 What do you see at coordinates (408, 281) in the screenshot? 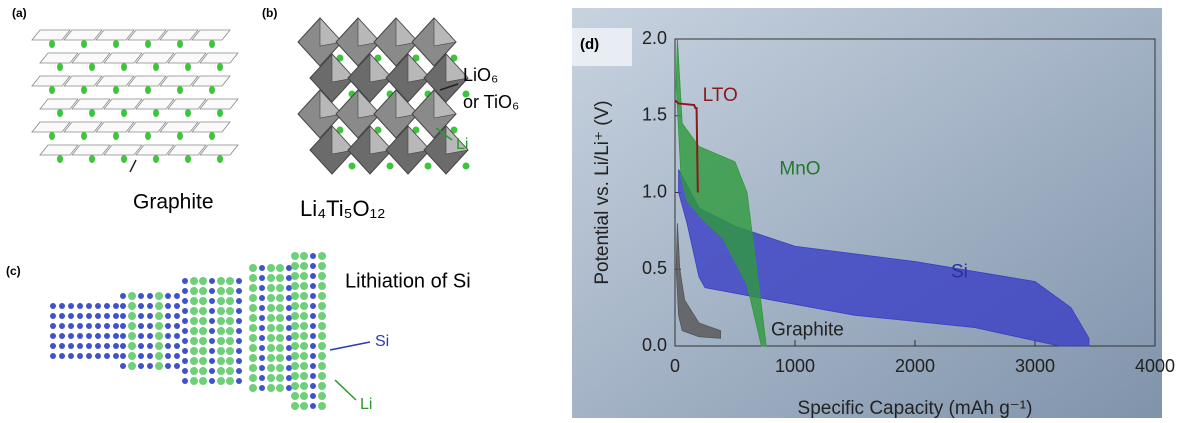
I see `panel-title: Lithiation of Si` at bounding box center [408, 281].